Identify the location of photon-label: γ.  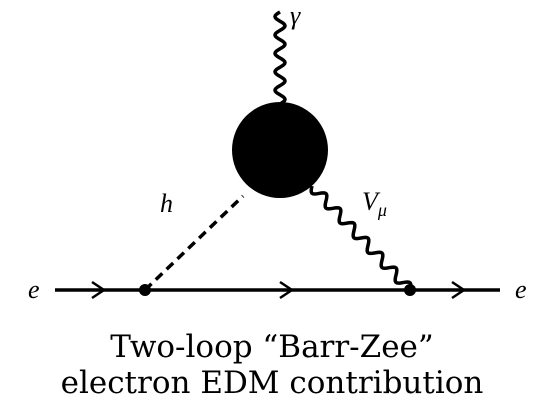
(295, 15).